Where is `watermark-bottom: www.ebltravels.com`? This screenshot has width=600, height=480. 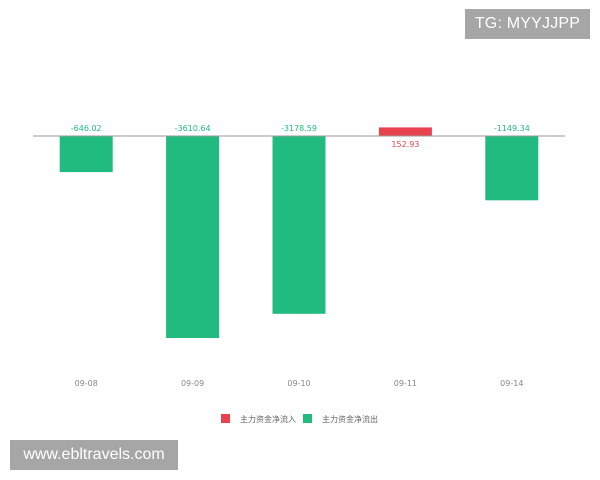 watermark-bottom: www.ebltravels.com is located at coordinates (94, 455).